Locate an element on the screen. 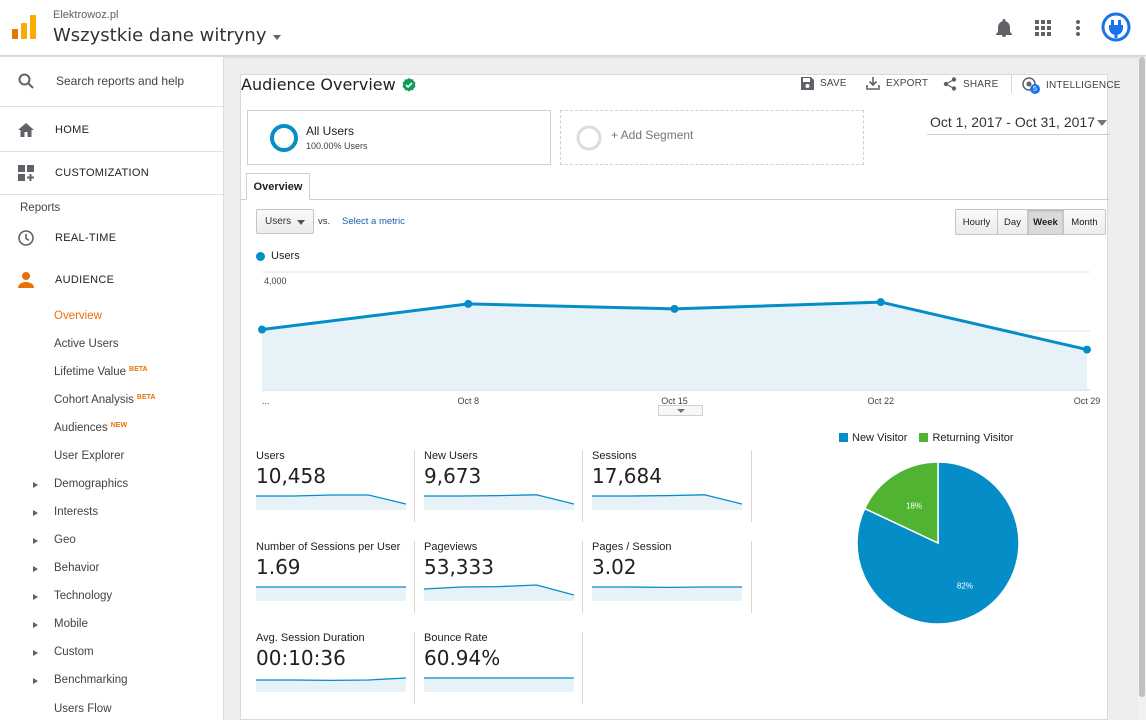 Image resolution: width=1146 pixels, height=720 pixels. sidebar-item-customization: CUSTOMIZATION is located at coordinates (112, 173).